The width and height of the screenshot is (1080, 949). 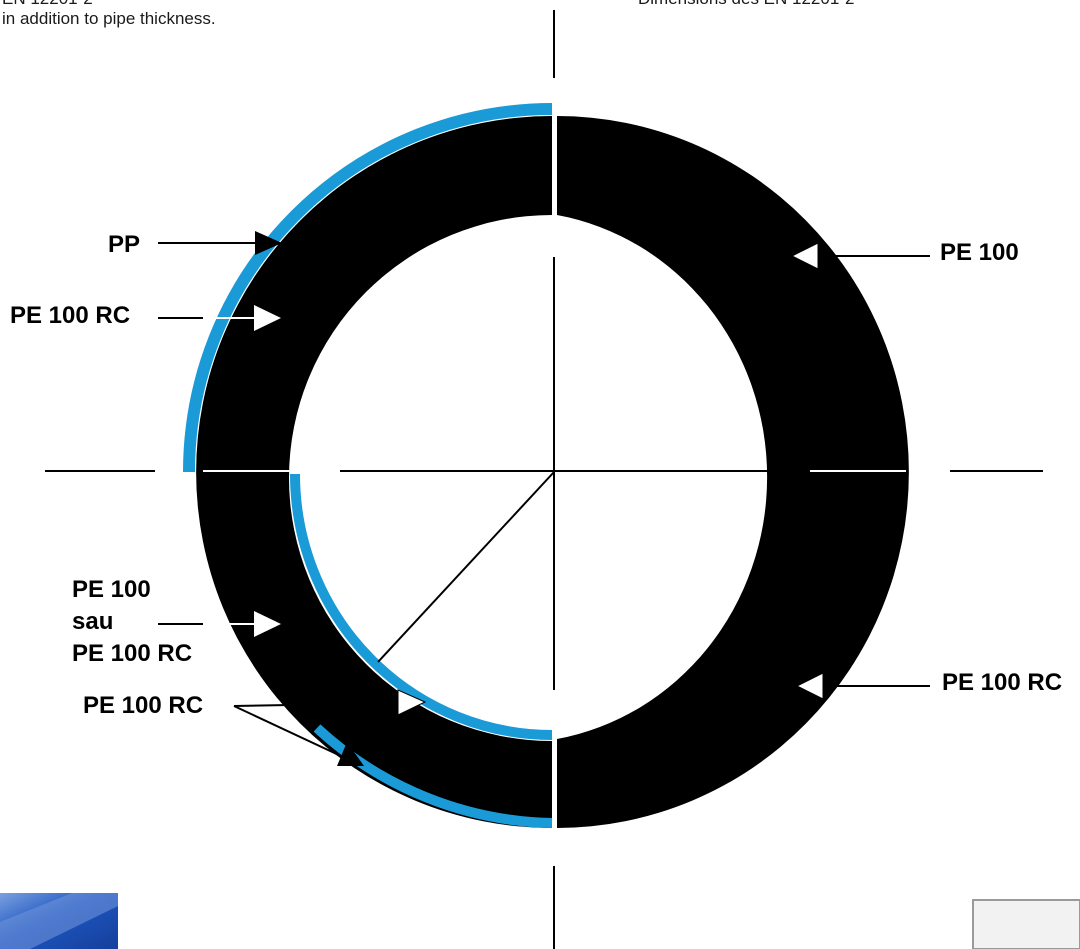 I want to click on radius-line, so click(x=466, y=567).